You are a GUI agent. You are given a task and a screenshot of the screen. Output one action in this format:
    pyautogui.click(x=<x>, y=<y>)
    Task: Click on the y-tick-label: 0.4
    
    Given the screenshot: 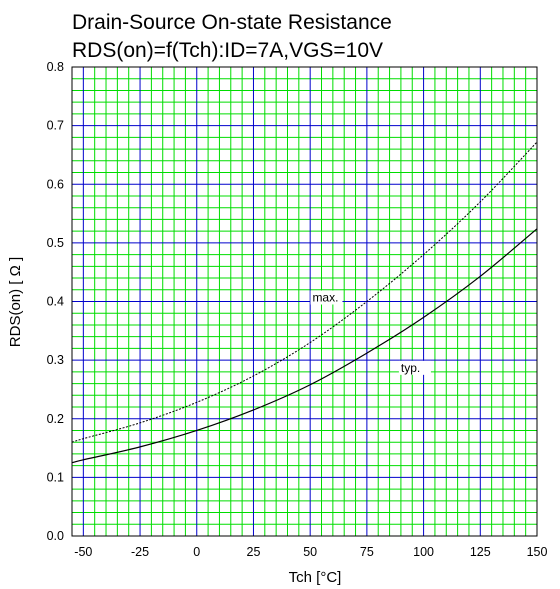 What is the action you would take?
    pyautogui.click(x=55, y=302)
    